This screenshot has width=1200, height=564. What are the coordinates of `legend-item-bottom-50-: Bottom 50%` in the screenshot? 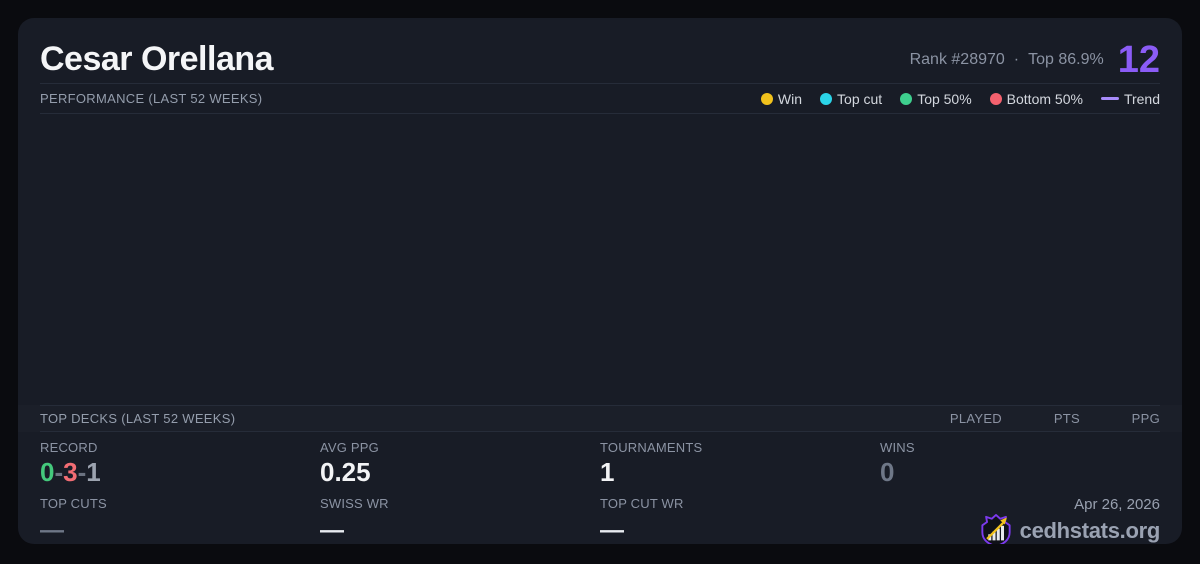 It's located at (1036, 98).